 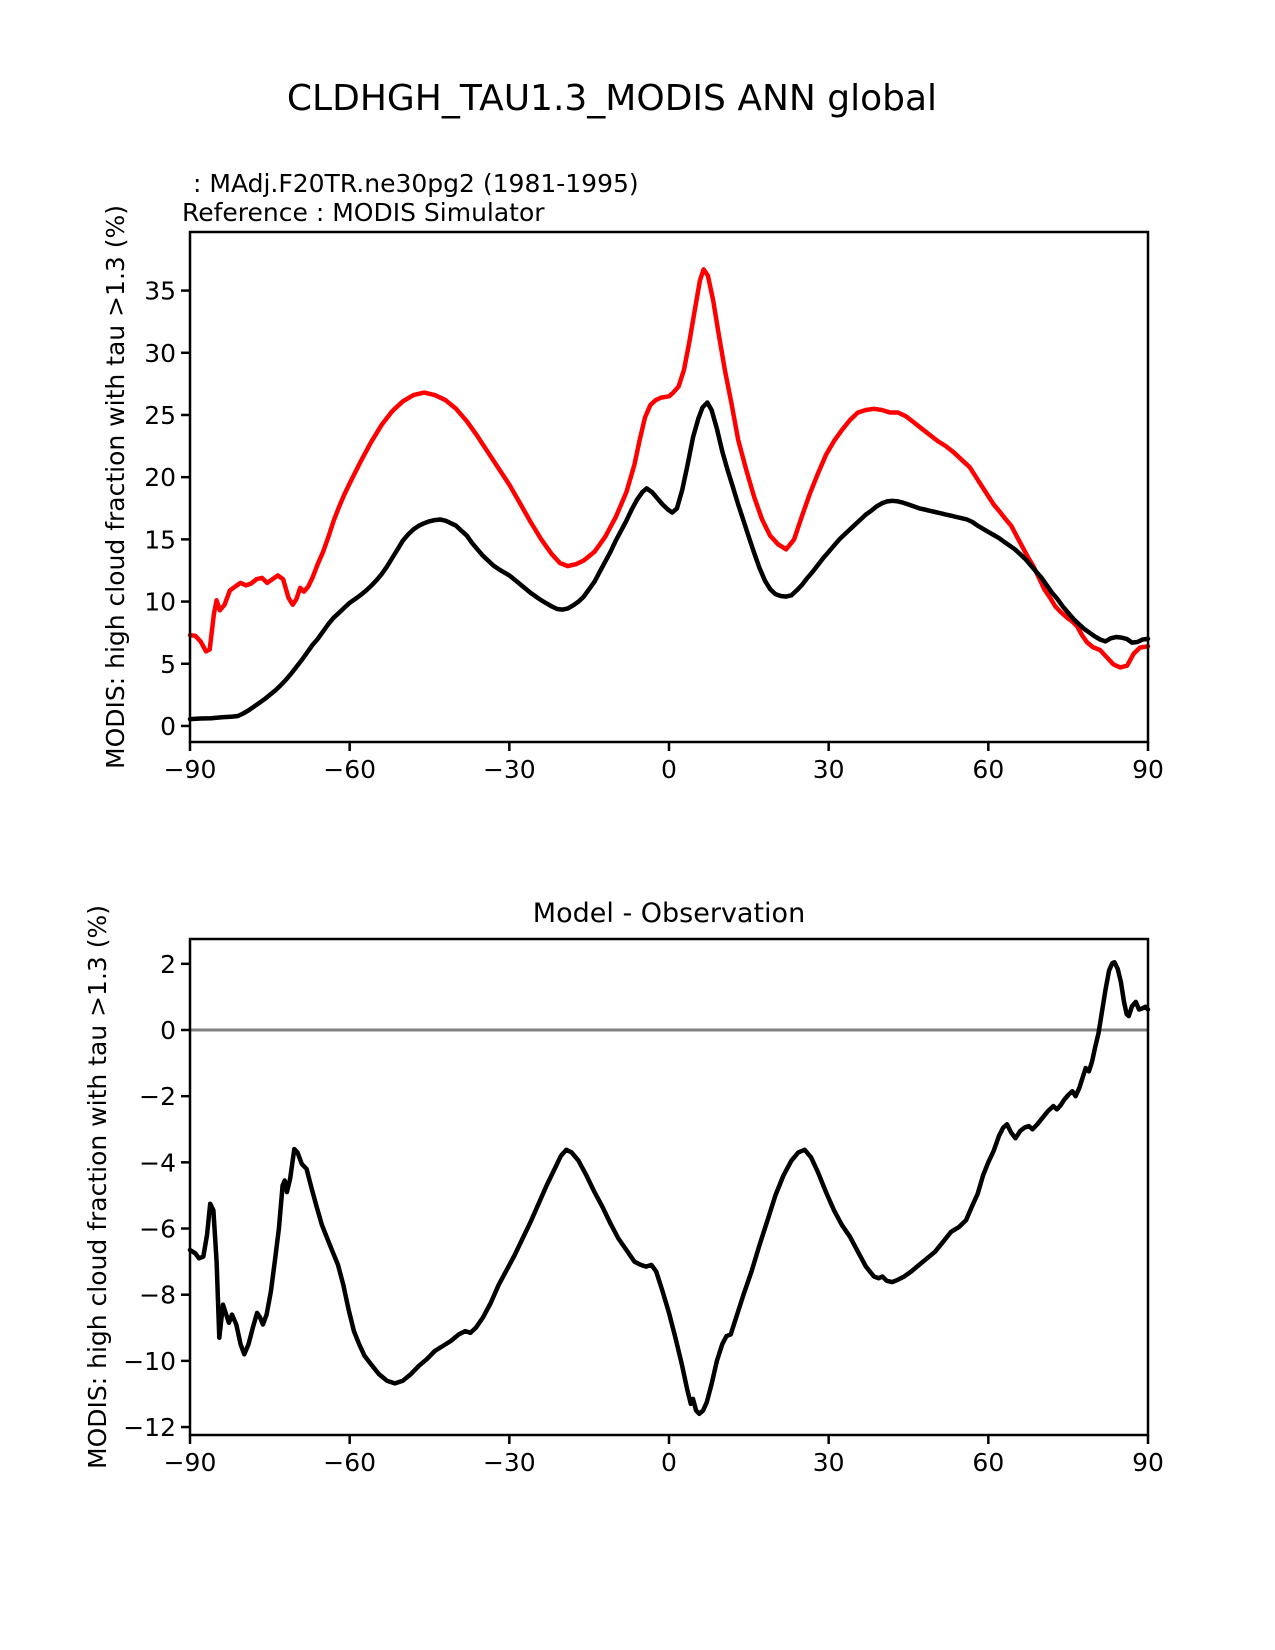 I want to click on bottom-plot-title: Model - Observation, so click(x=669, y=913).